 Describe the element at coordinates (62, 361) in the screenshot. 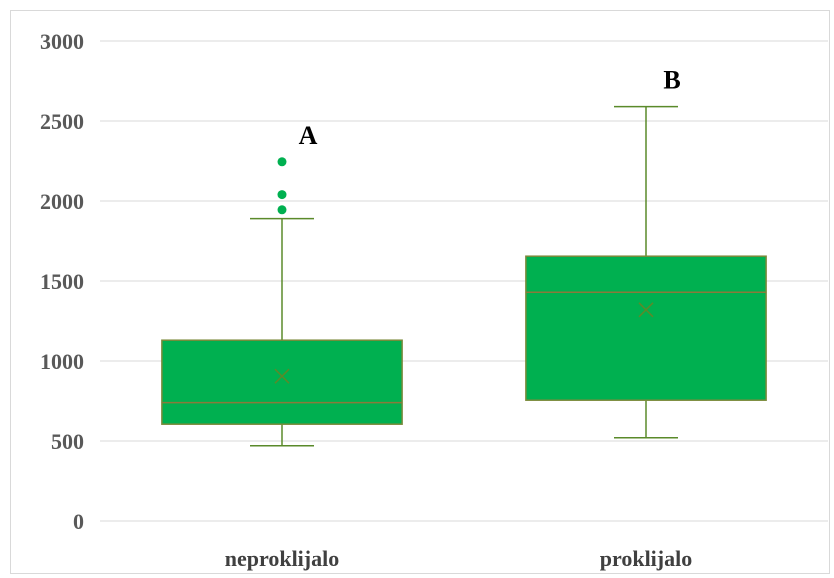

I see `y-tick-label: 1000` at that location.